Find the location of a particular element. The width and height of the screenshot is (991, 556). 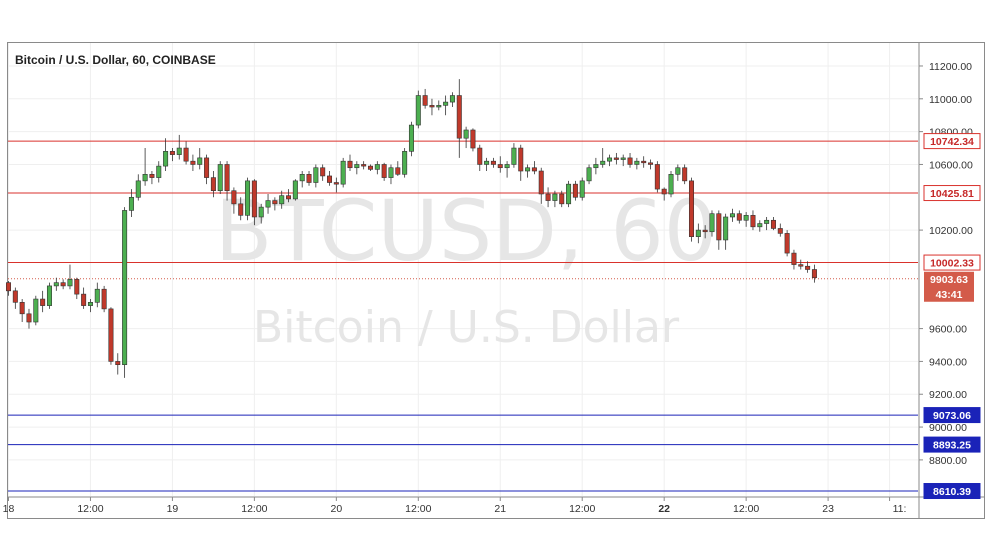

resistance-price-tag-label: 10002.33 is located at coordinates (952, 264).